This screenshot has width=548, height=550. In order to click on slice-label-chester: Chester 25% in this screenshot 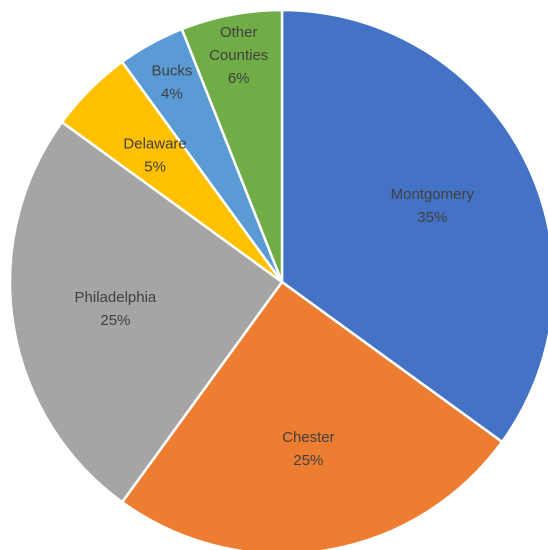, I will do `click(308, 449)`.